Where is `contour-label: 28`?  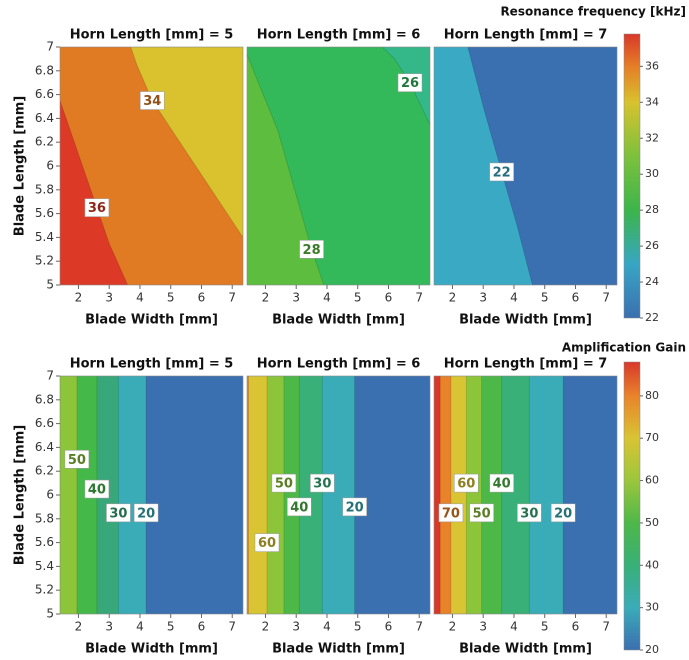 contour-label: 28 is located at coordinates (312, 250).